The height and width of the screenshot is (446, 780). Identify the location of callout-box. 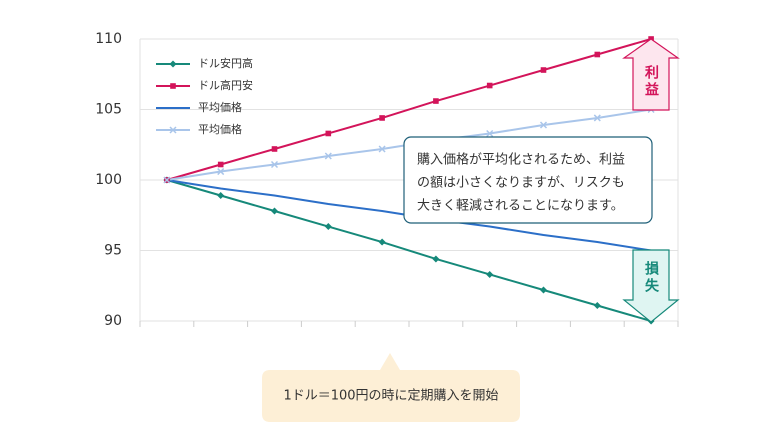
(528, 180).